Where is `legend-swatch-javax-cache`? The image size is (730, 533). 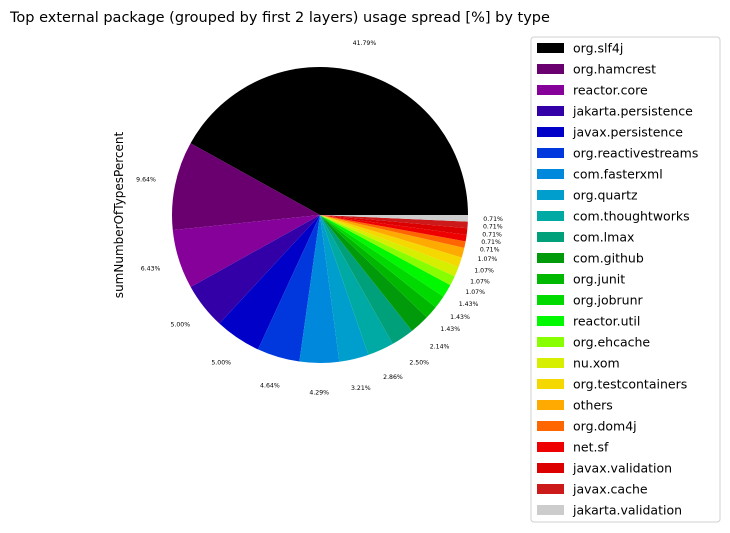
legend-swatch-javax-cache is located at coordinates (550, 489).